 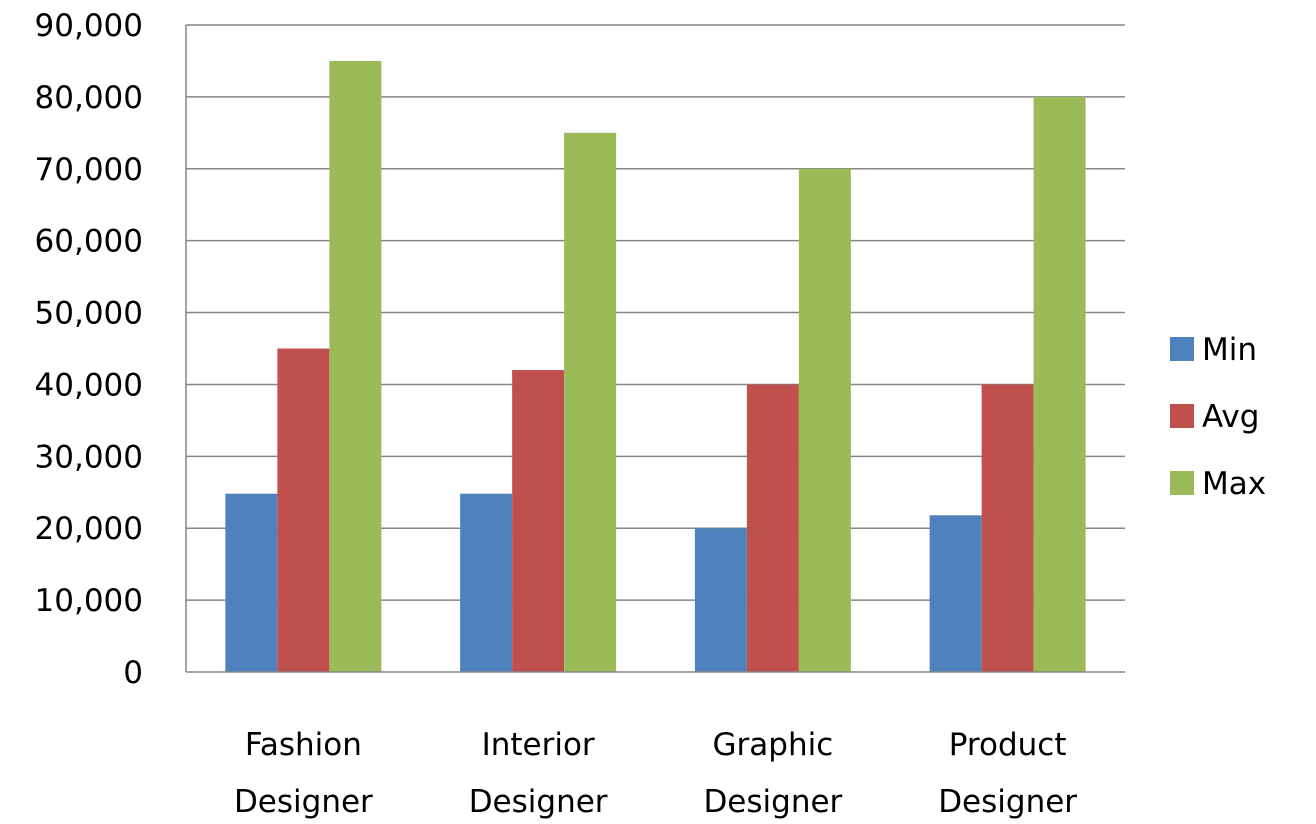 What do you see at coordinates (538, 745) in the screenshot?
I see `x-tick-label: Interior` at bounding box center [538, 745].